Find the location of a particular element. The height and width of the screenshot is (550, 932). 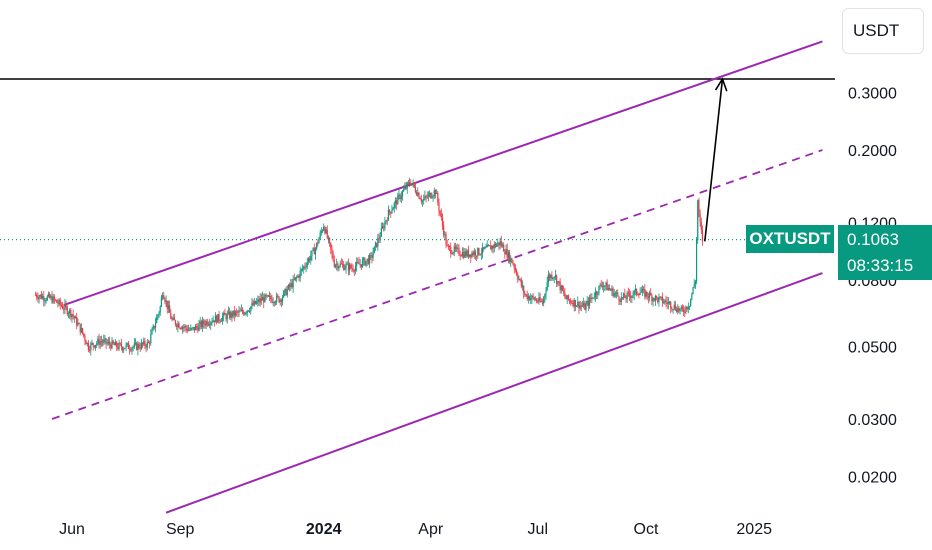

projection-arrow is located at coordinates (716, 159).